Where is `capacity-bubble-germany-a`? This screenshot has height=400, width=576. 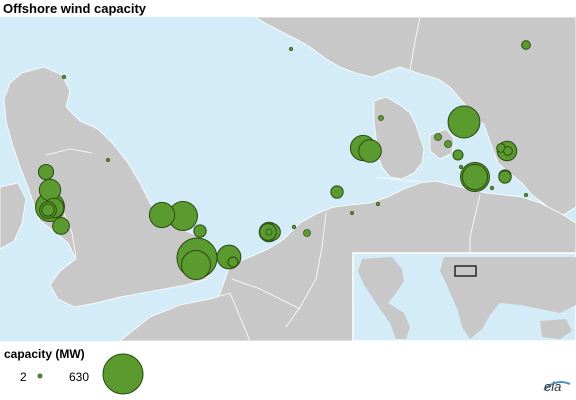
capacity-bubble-germany-a is located at coordinates (352, 213).